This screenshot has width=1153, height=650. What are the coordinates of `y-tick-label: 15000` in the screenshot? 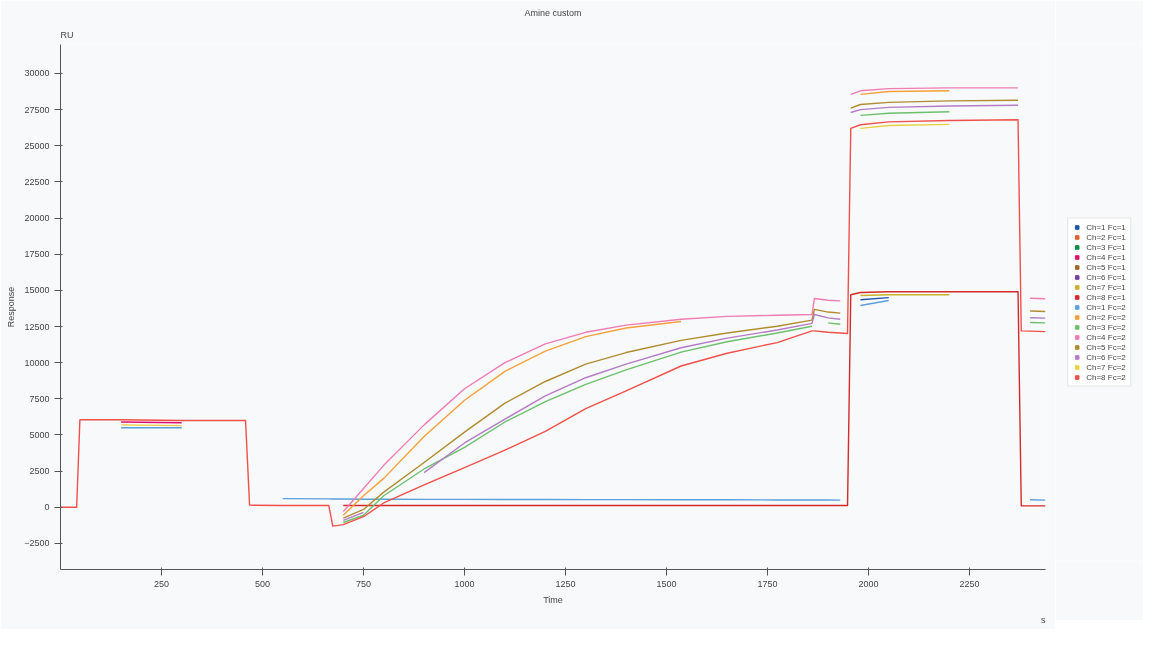 It's located at (37, 290).